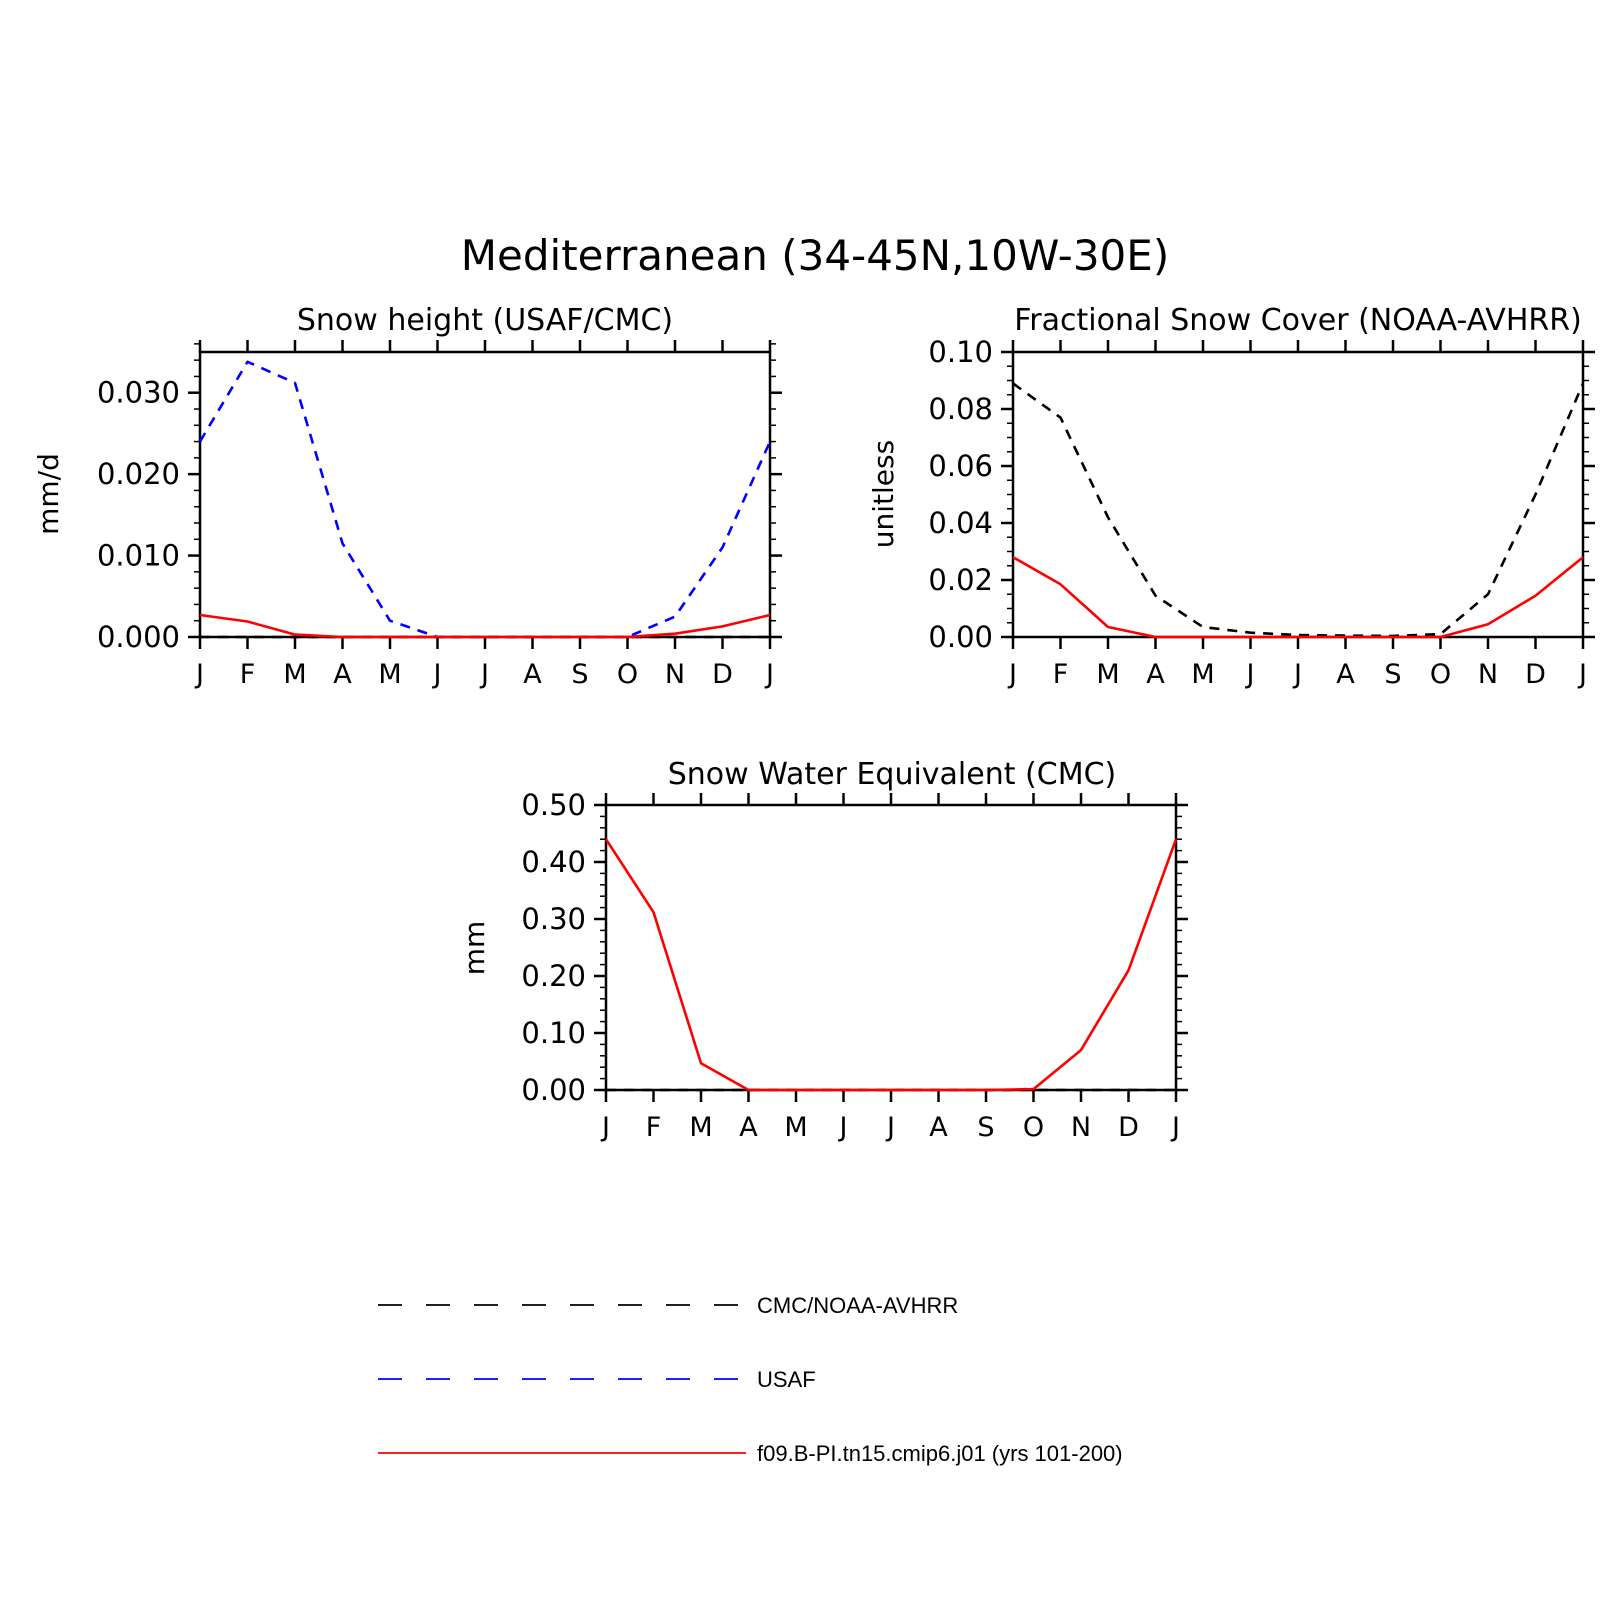 Image resolution: width=1620 pixels, height=1620 pixels. Describe the element at coordinates (138, 556) in the screenshot. I see `y-tick-label: 0.010` at that location.